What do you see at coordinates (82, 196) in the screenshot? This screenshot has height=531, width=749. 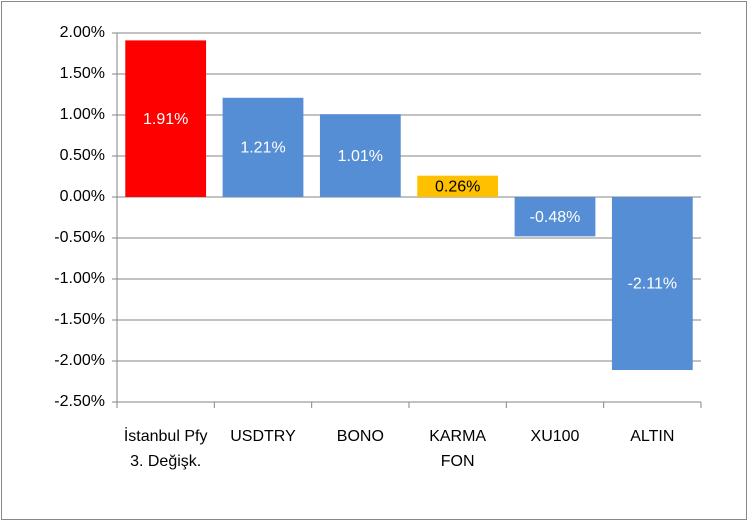 I see `y-tick-label: 0.00%` at bounding box center [82, 196].